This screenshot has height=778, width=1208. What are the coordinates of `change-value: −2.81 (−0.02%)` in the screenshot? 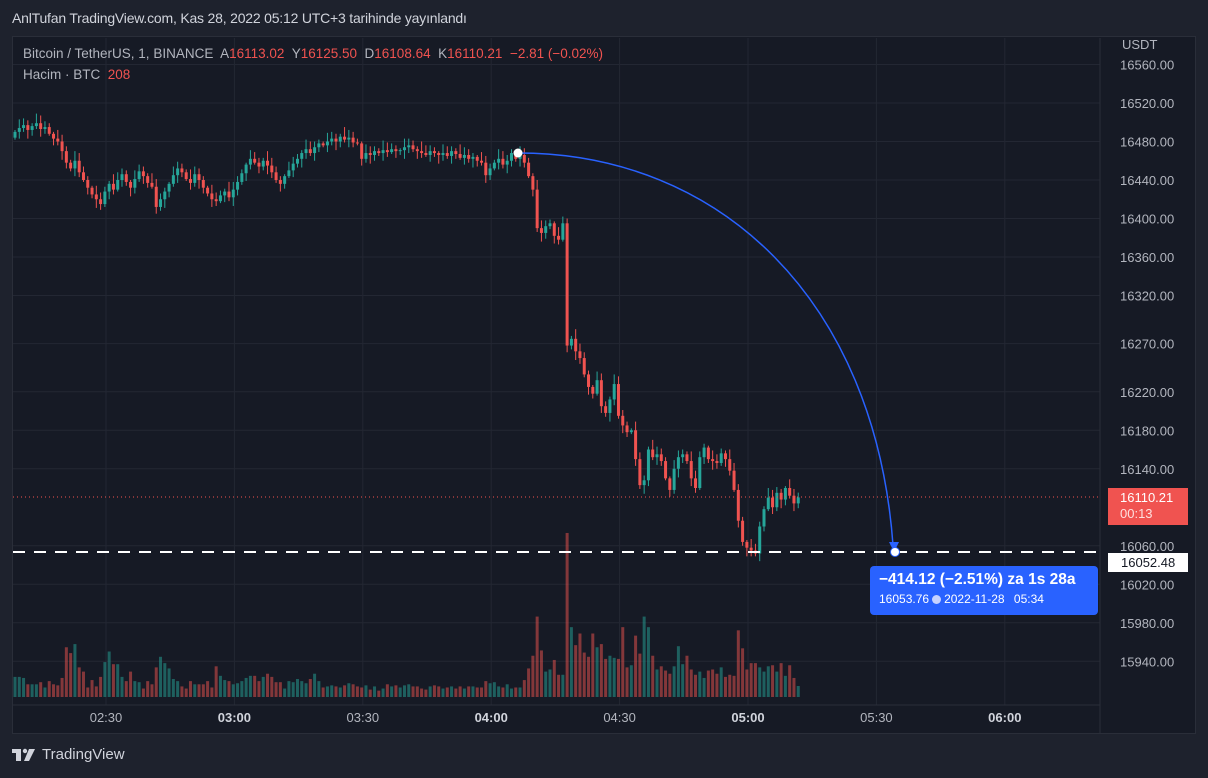 It's located at (556, 53).